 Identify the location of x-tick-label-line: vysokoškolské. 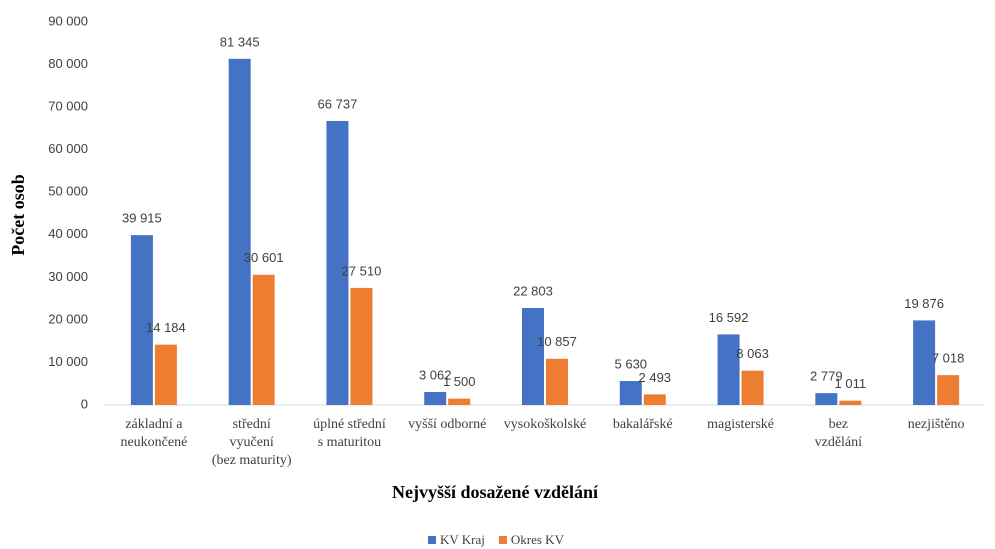
(545, 424).